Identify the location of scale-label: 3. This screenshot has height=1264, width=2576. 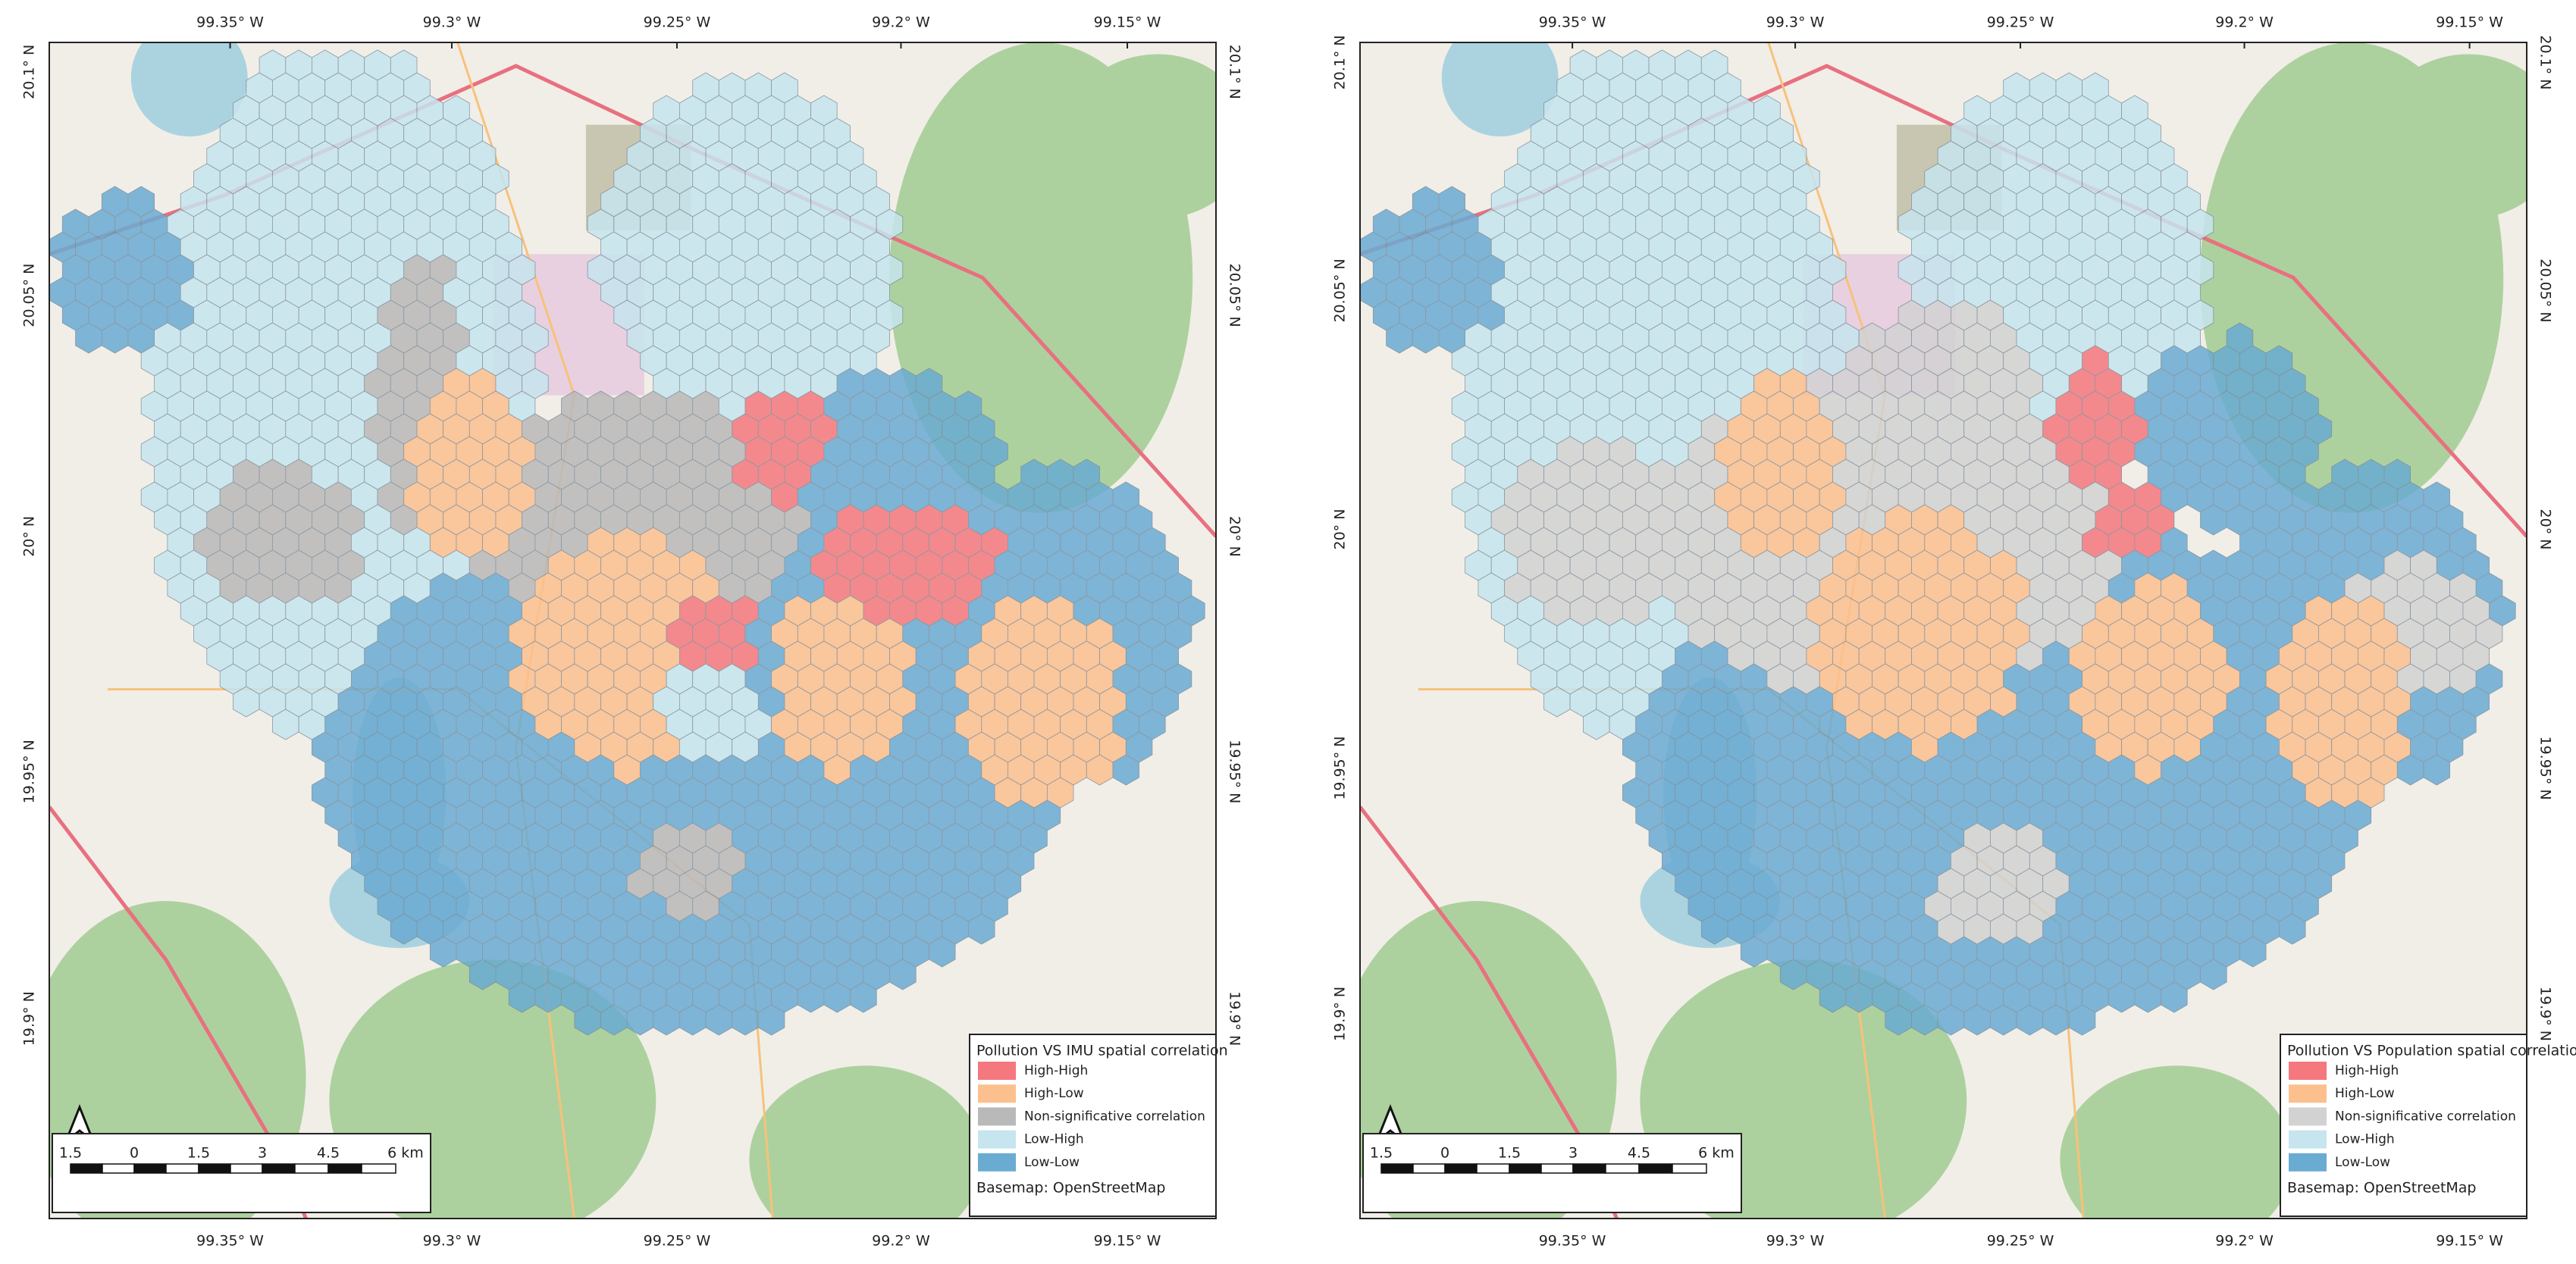
(262, 1153).